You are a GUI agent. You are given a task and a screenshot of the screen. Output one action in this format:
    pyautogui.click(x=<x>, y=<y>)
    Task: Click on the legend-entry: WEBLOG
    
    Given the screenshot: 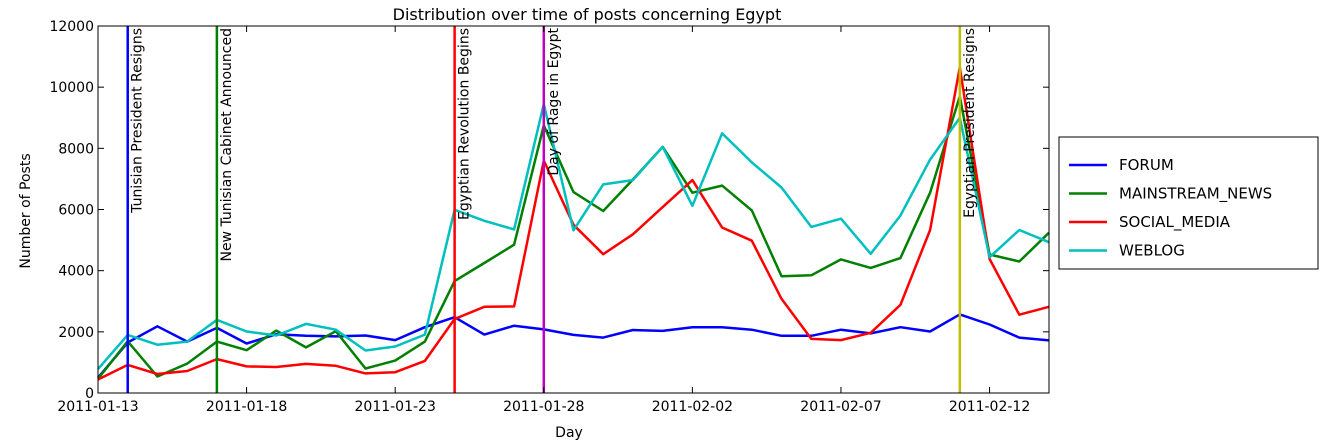 What is the action you would take?
    pyautogui.click(x=1152, y=251)
    